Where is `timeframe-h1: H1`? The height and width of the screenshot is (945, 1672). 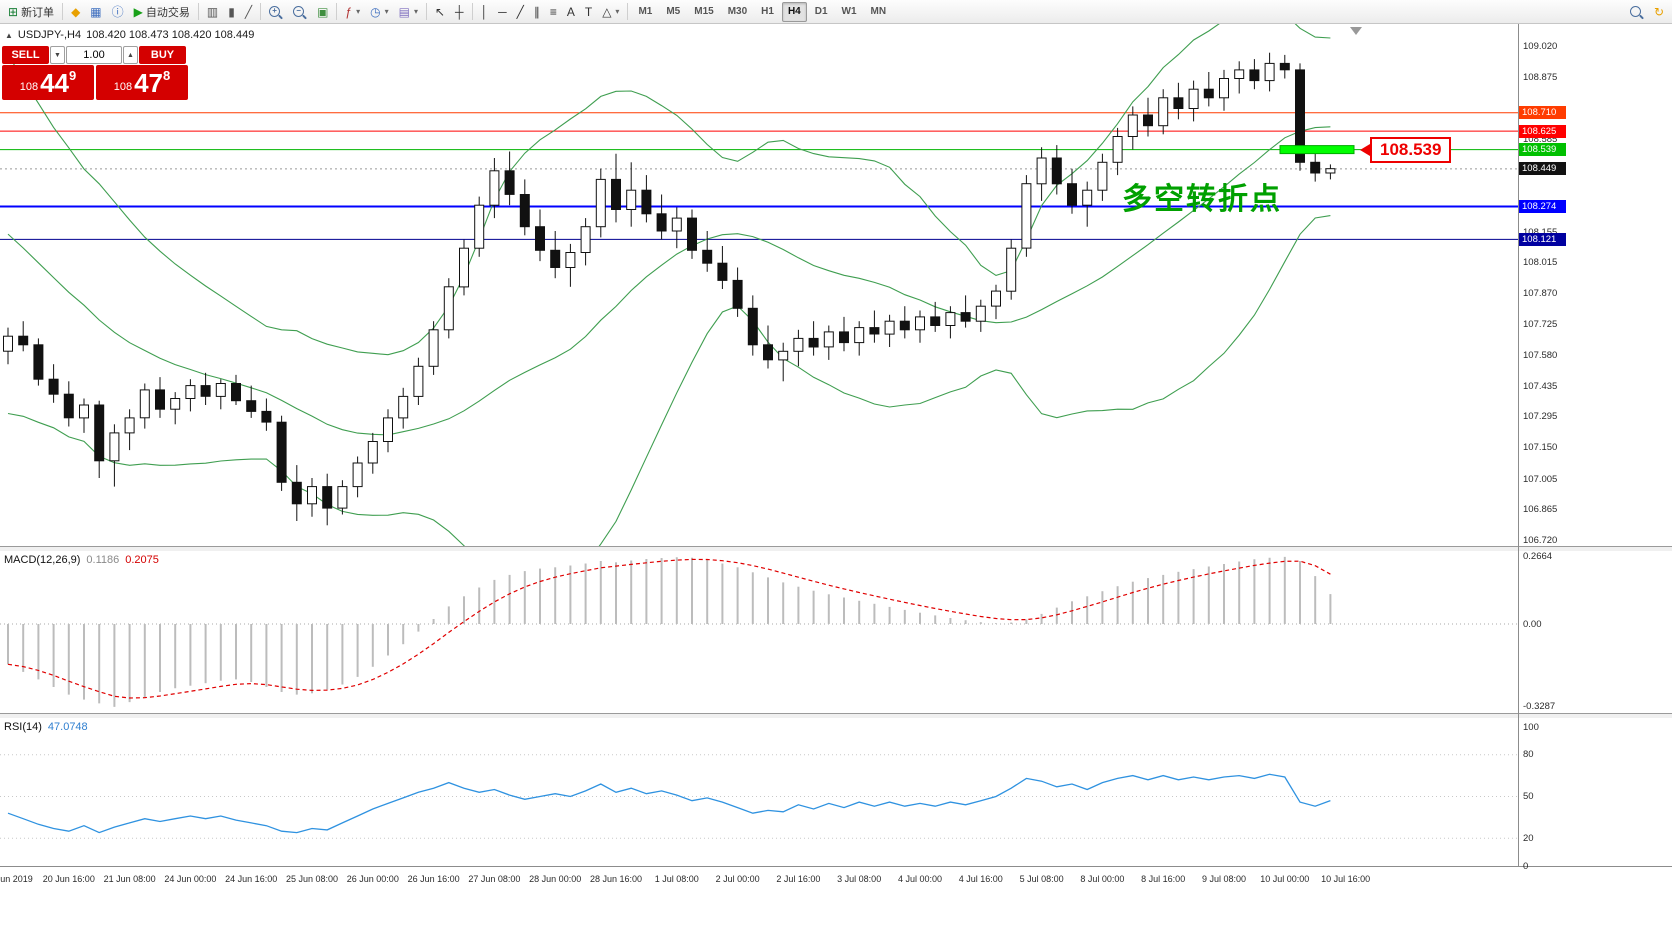
timeframe-h1: H1 is located at coordinates (767, 11).